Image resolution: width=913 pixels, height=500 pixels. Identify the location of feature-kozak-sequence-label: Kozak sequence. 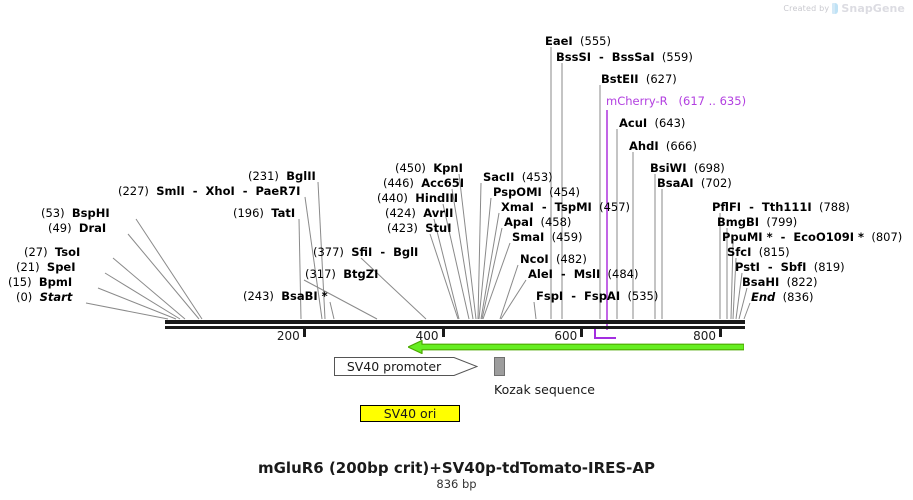
(544, 389).